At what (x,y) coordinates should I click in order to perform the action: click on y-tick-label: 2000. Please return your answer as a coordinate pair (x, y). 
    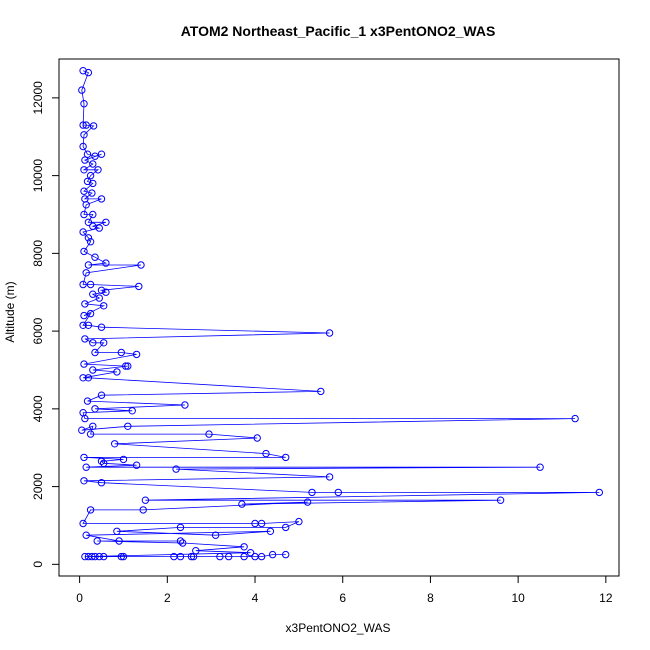
    Looking at the image, I should click on (38, 486).